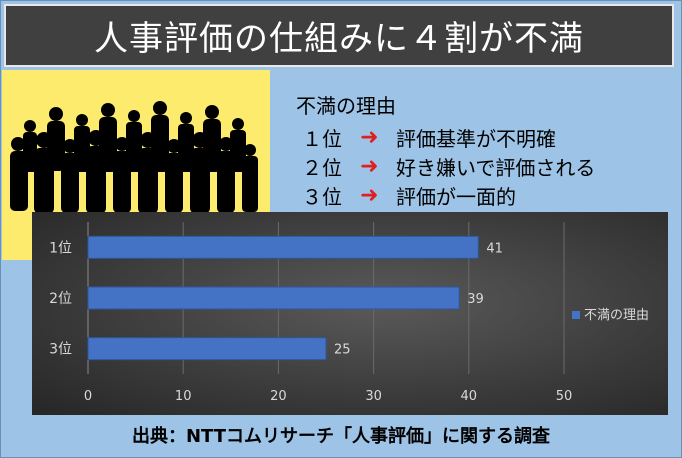 The height and width of the screenshot is (458, 682). I want to click on x-tick-label: 40, so click(469, 396).